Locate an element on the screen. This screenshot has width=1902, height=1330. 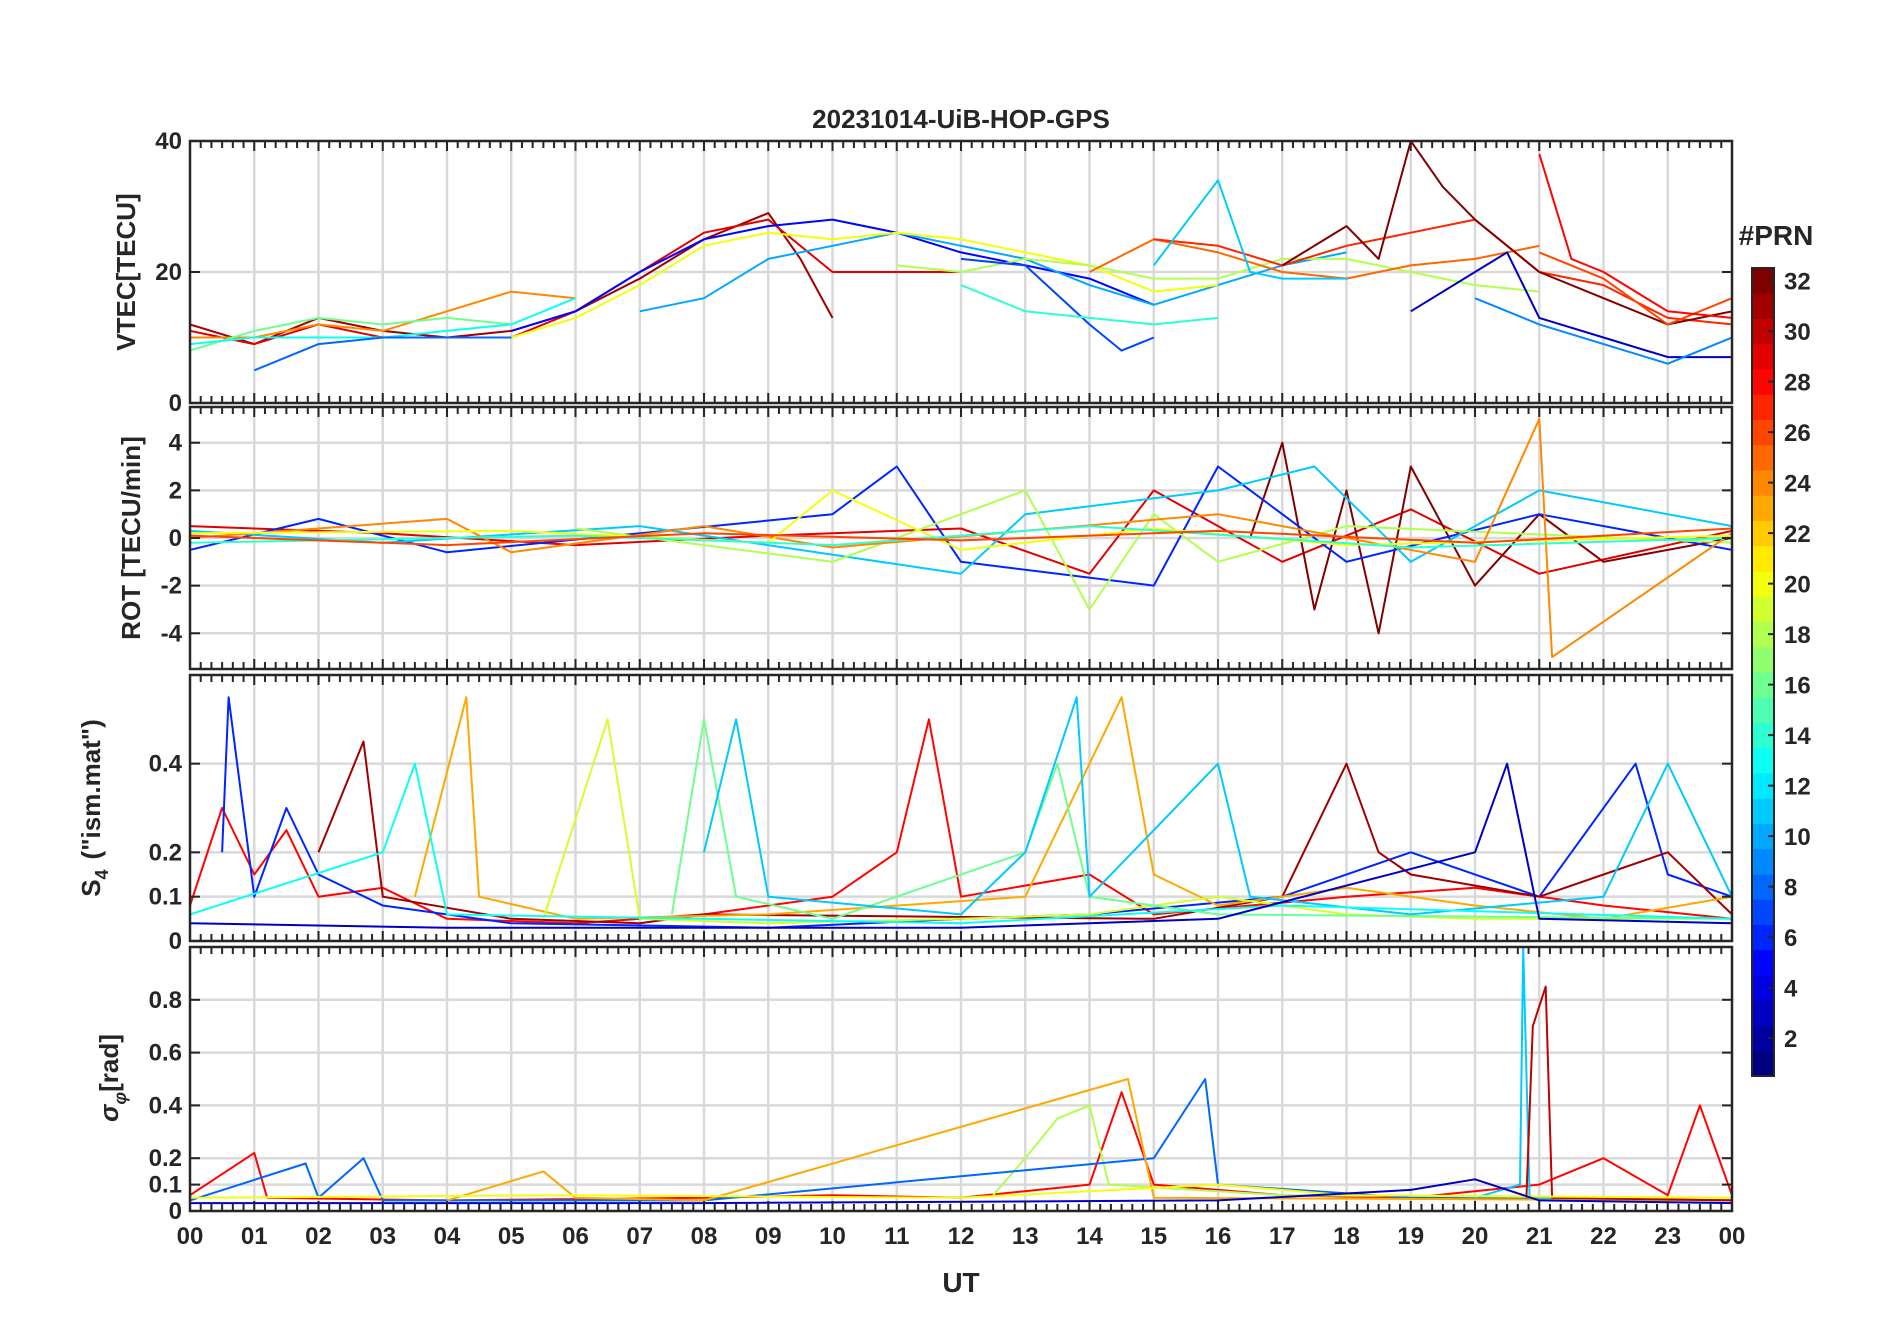
colorbar-segments is located at coordinates (1763, 672).